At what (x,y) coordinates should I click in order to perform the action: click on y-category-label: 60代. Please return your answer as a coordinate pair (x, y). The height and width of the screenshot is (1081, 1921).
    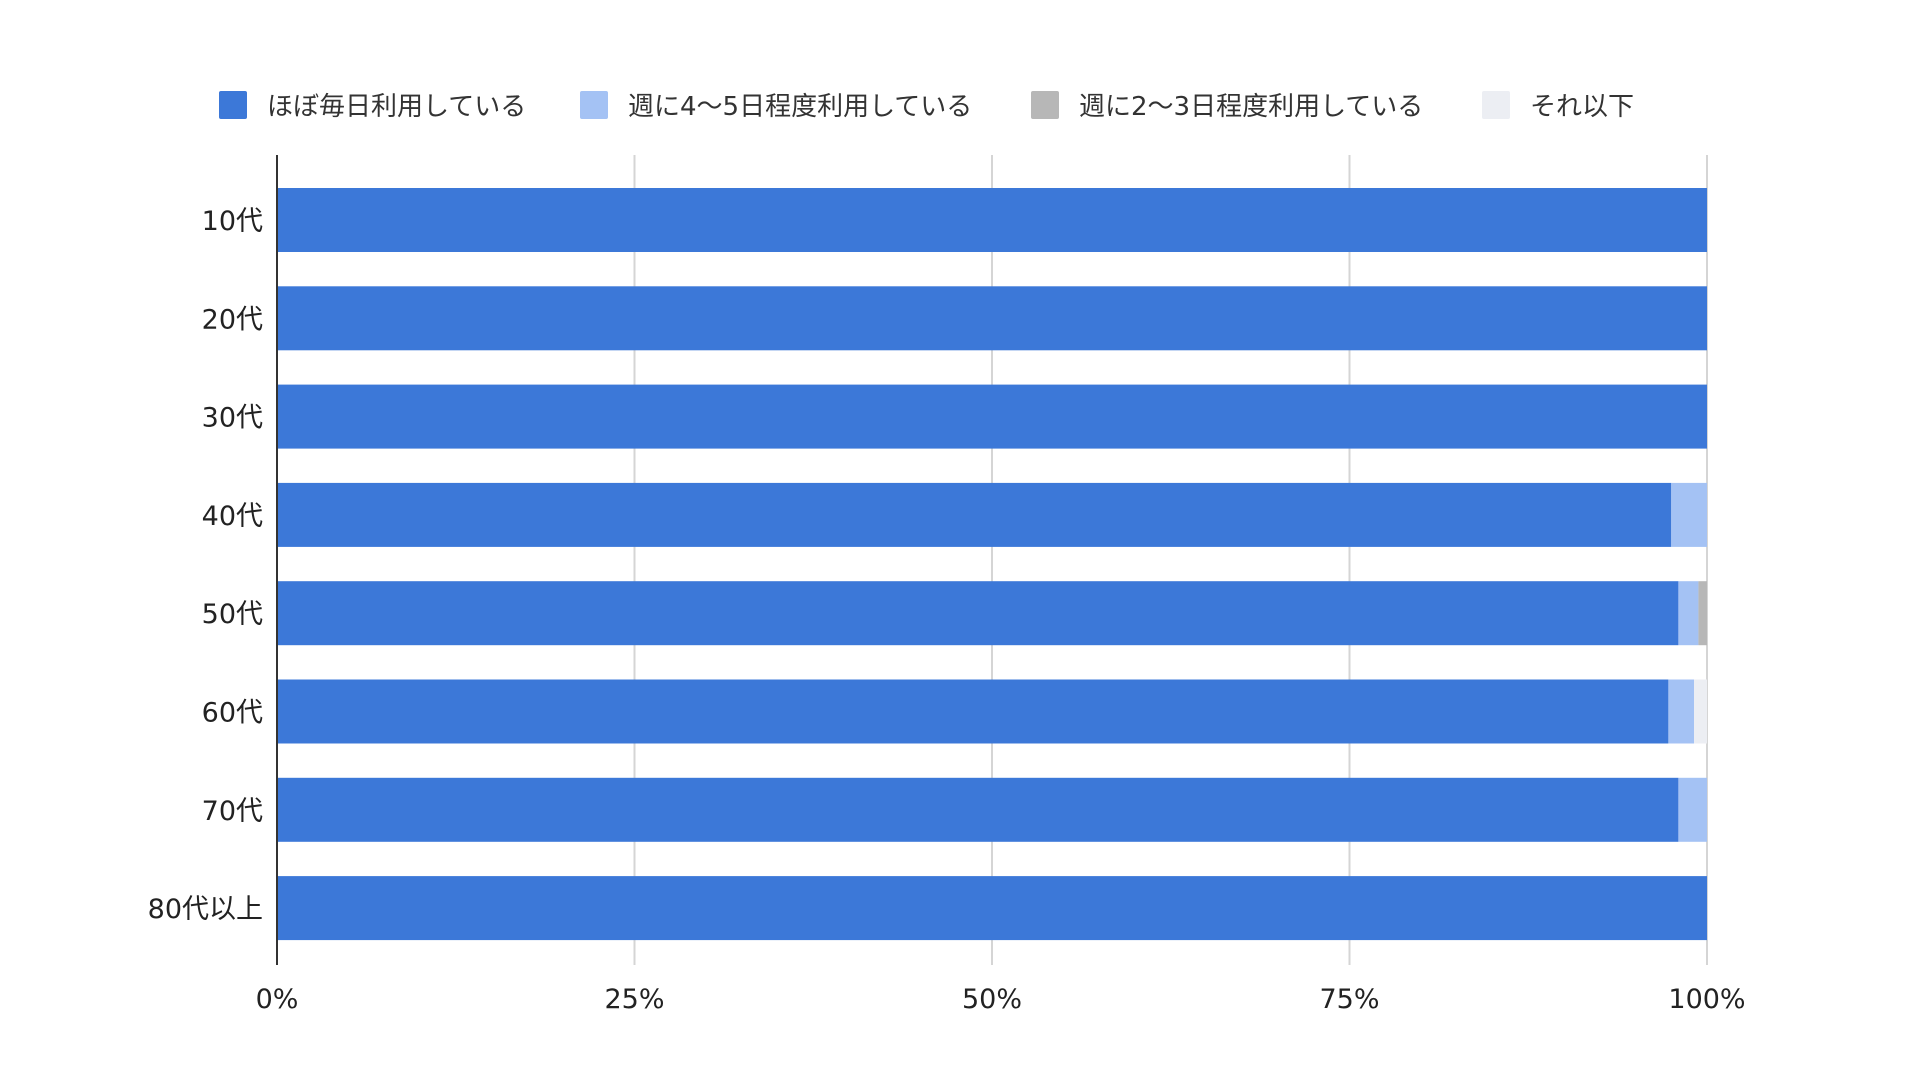
    Looking at the image, I should click on (232, 713).